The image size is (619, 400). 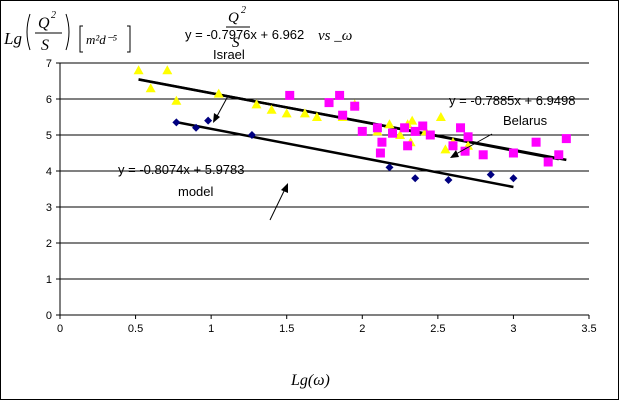 What do you see at coordinates (277, 204) in the screenshot?
I see `arrow-model` at bounding box center [277, 204].